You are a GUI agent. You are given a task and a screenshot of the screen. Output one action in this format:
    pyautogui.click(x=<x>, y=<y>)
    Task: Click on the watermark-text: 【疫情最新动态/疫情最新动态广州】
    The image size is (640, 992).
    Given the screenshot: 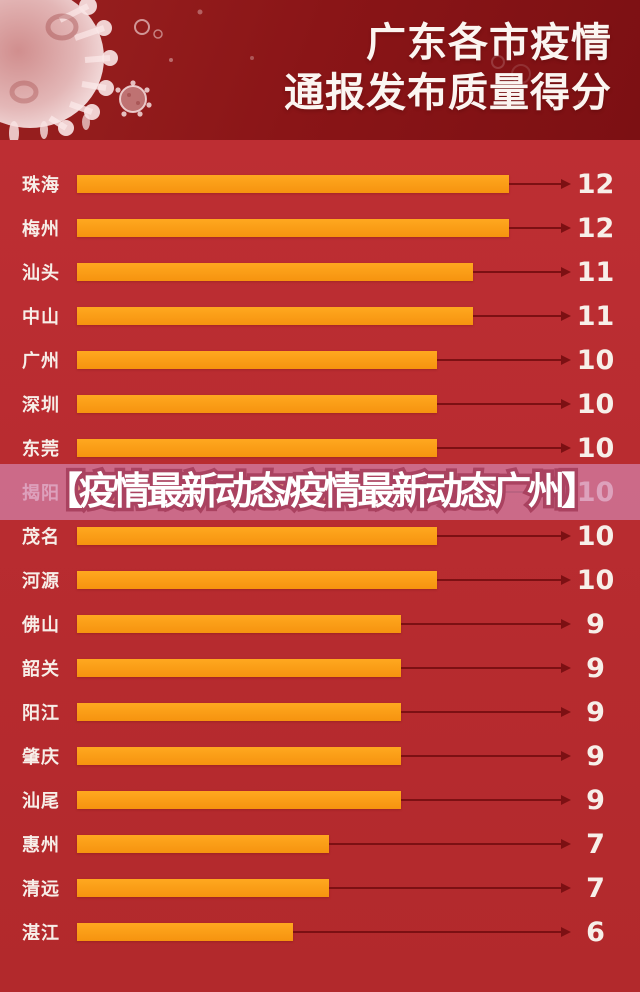 What is the action you would take?
    pyautogui.click(x=322, y=492)
    